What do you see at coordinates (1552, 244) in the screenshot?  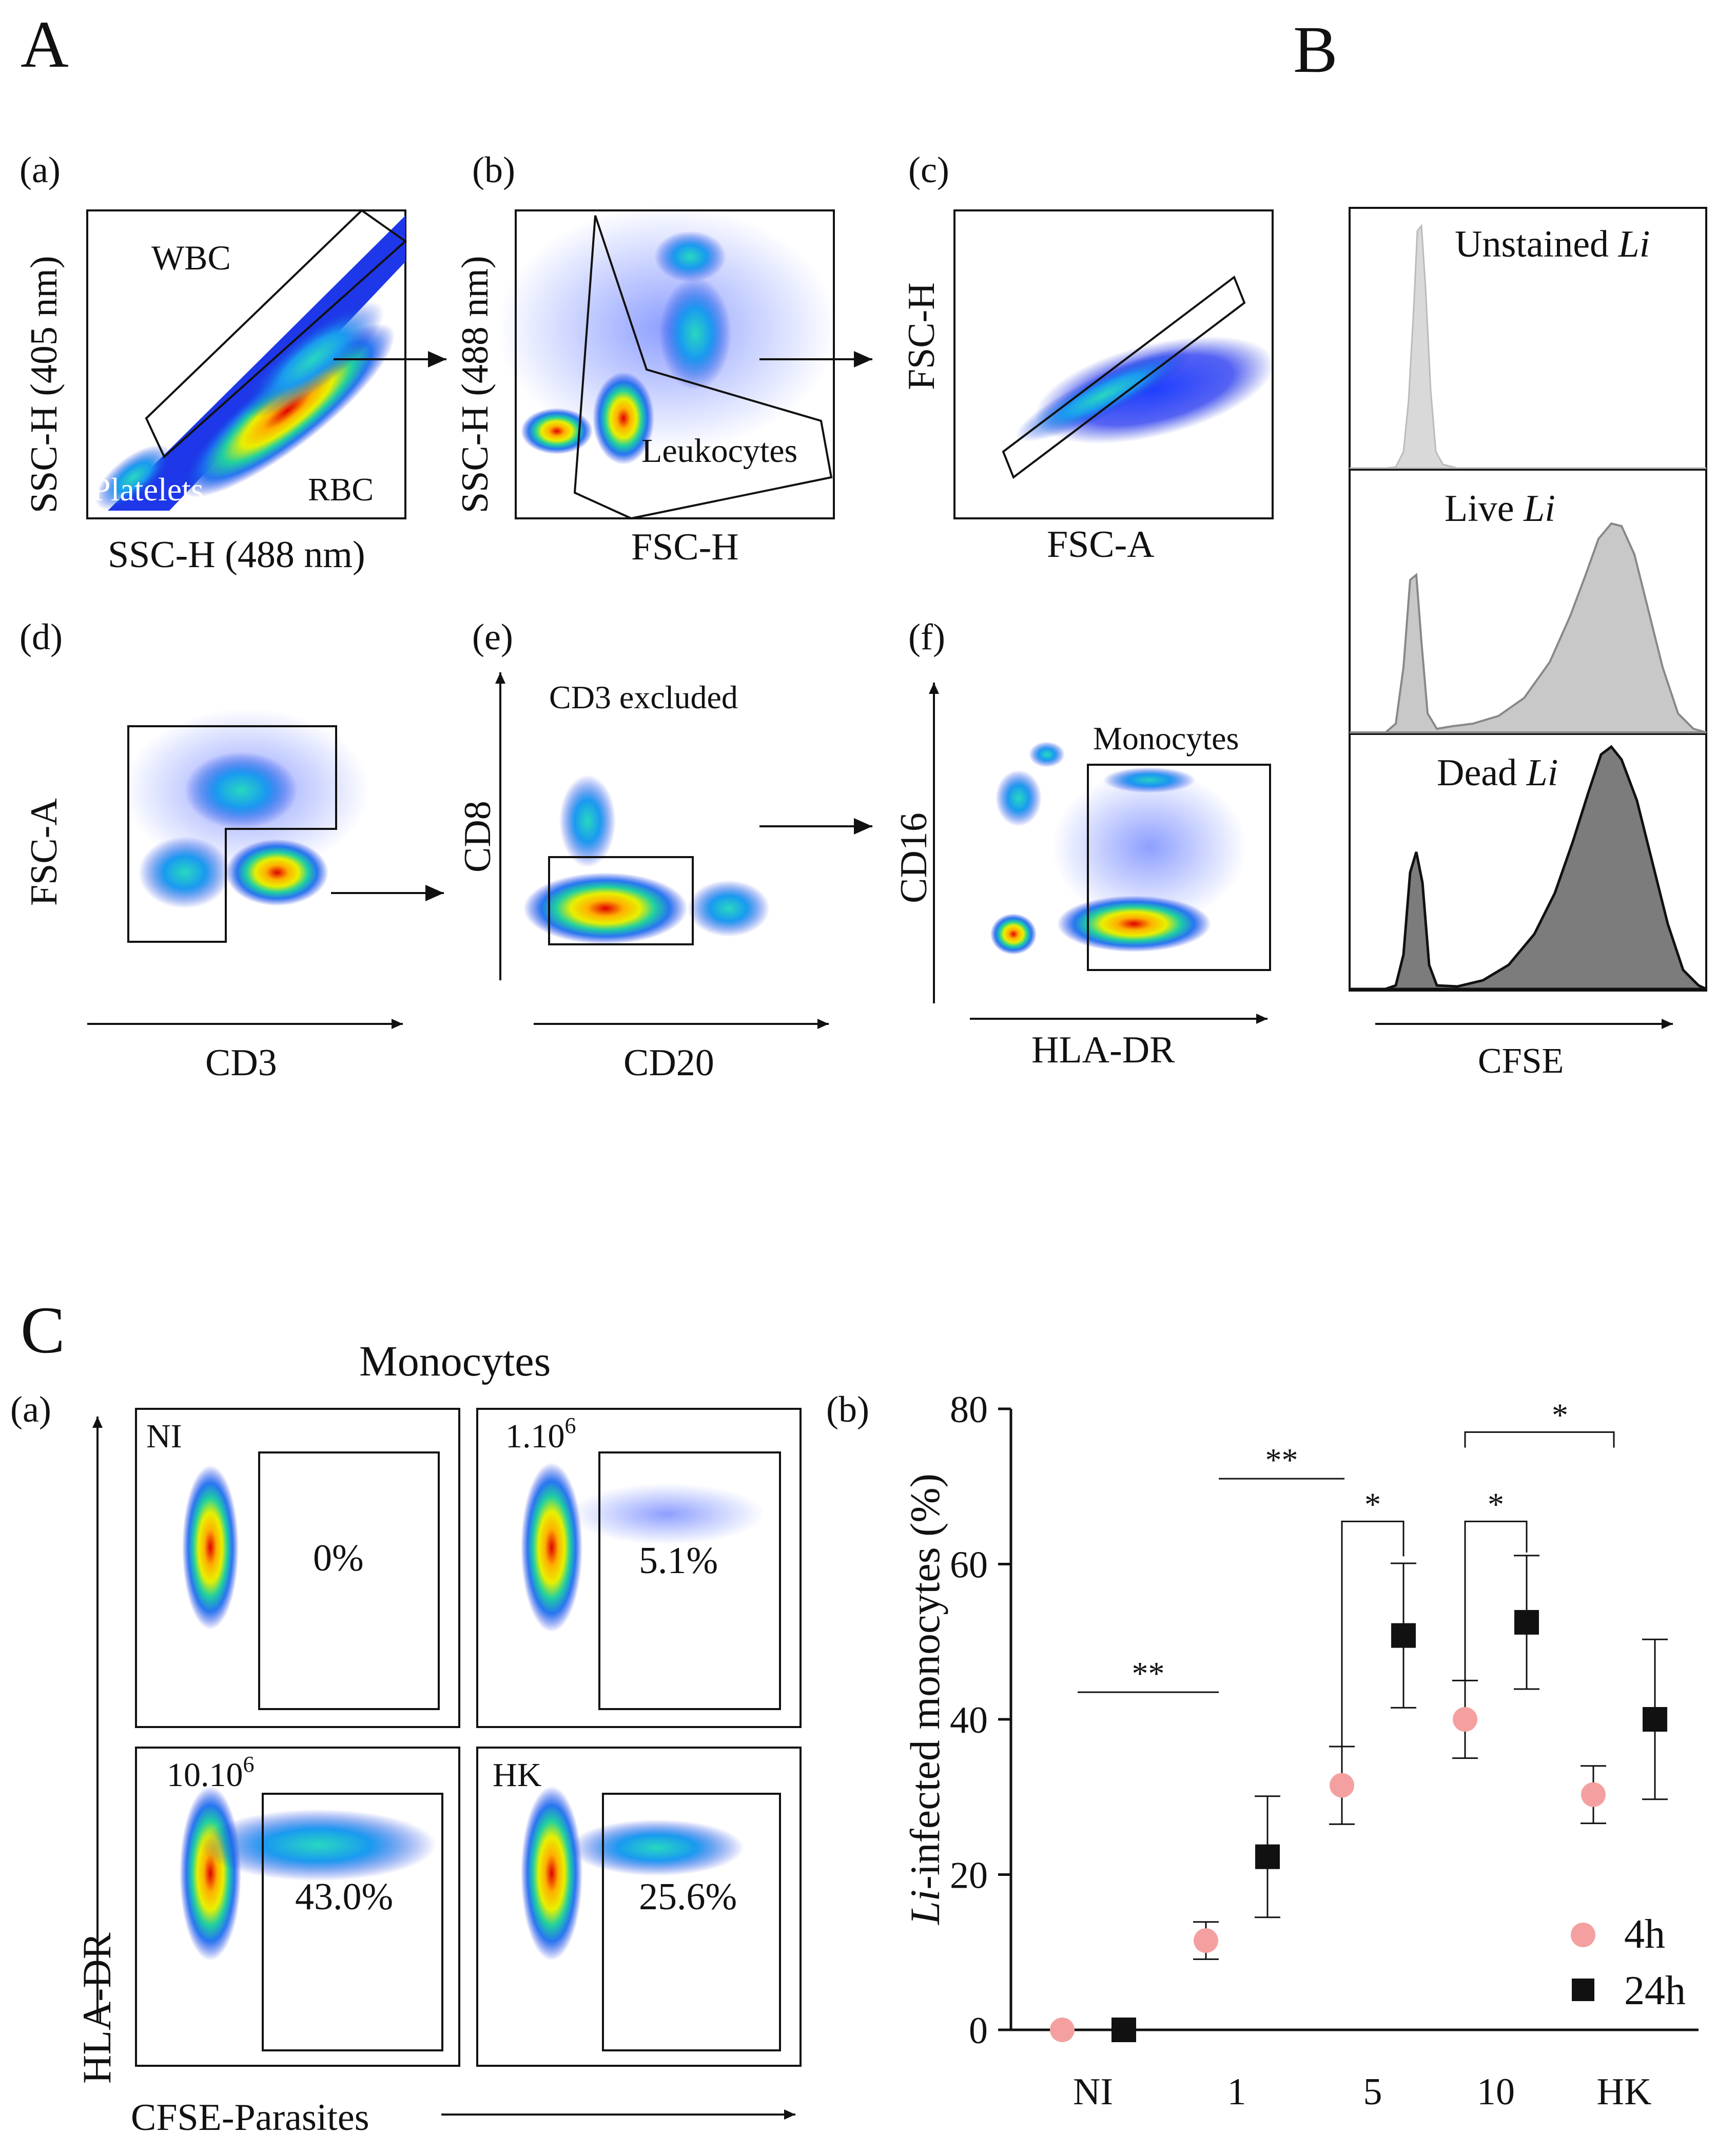 I see `unstained-li-label: Unstained Li` at bounding box center [1552, 244].